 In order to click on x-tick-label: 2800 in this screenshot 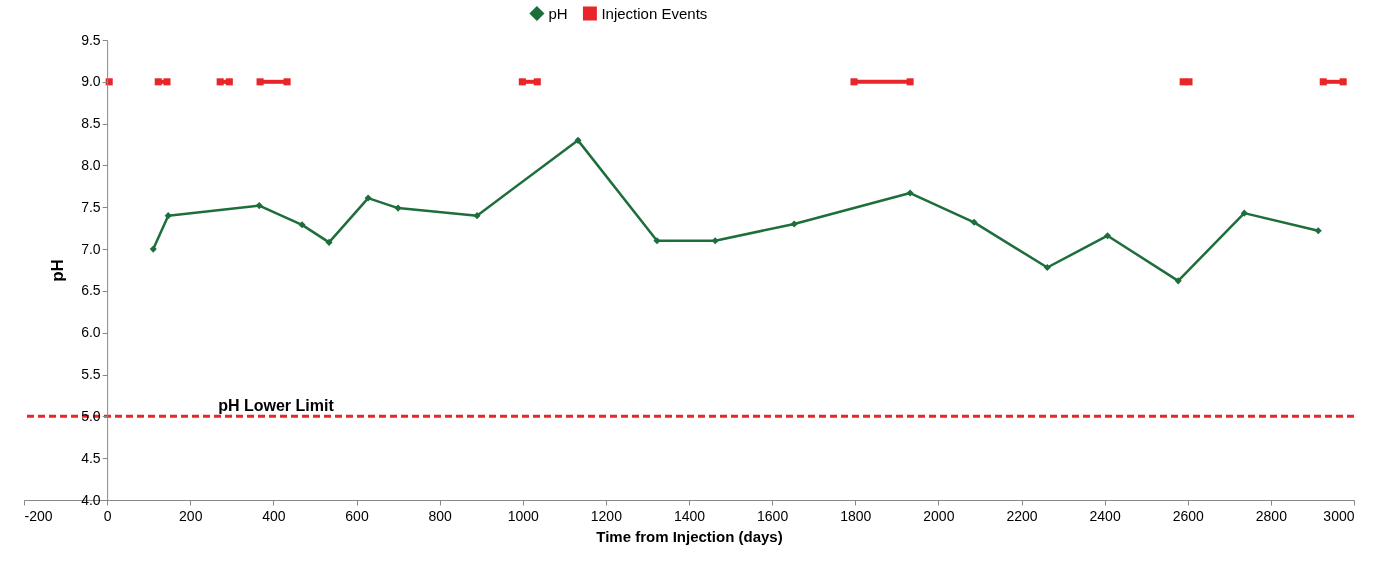, I will do `click(1271, 515)`.